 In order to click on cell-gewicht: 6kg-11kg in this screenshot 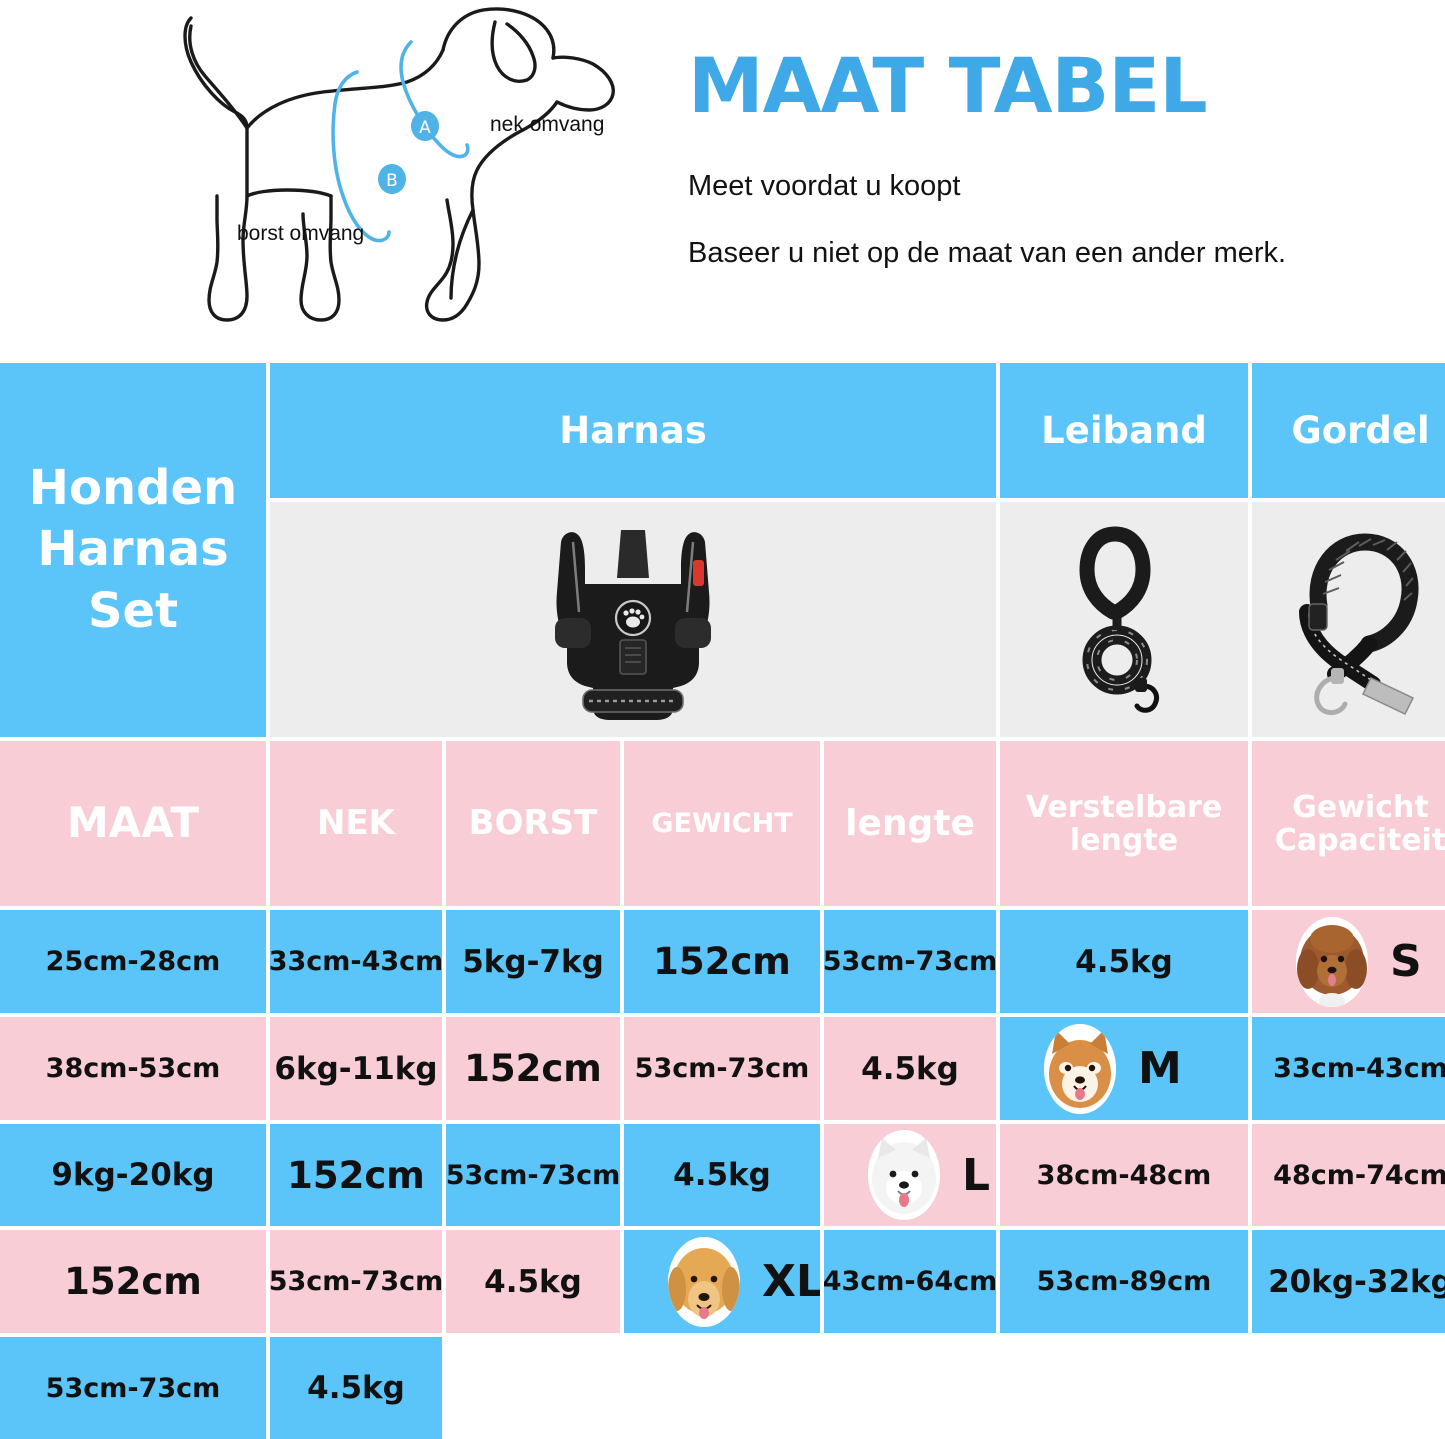, I will do `click(356, 1068)`.